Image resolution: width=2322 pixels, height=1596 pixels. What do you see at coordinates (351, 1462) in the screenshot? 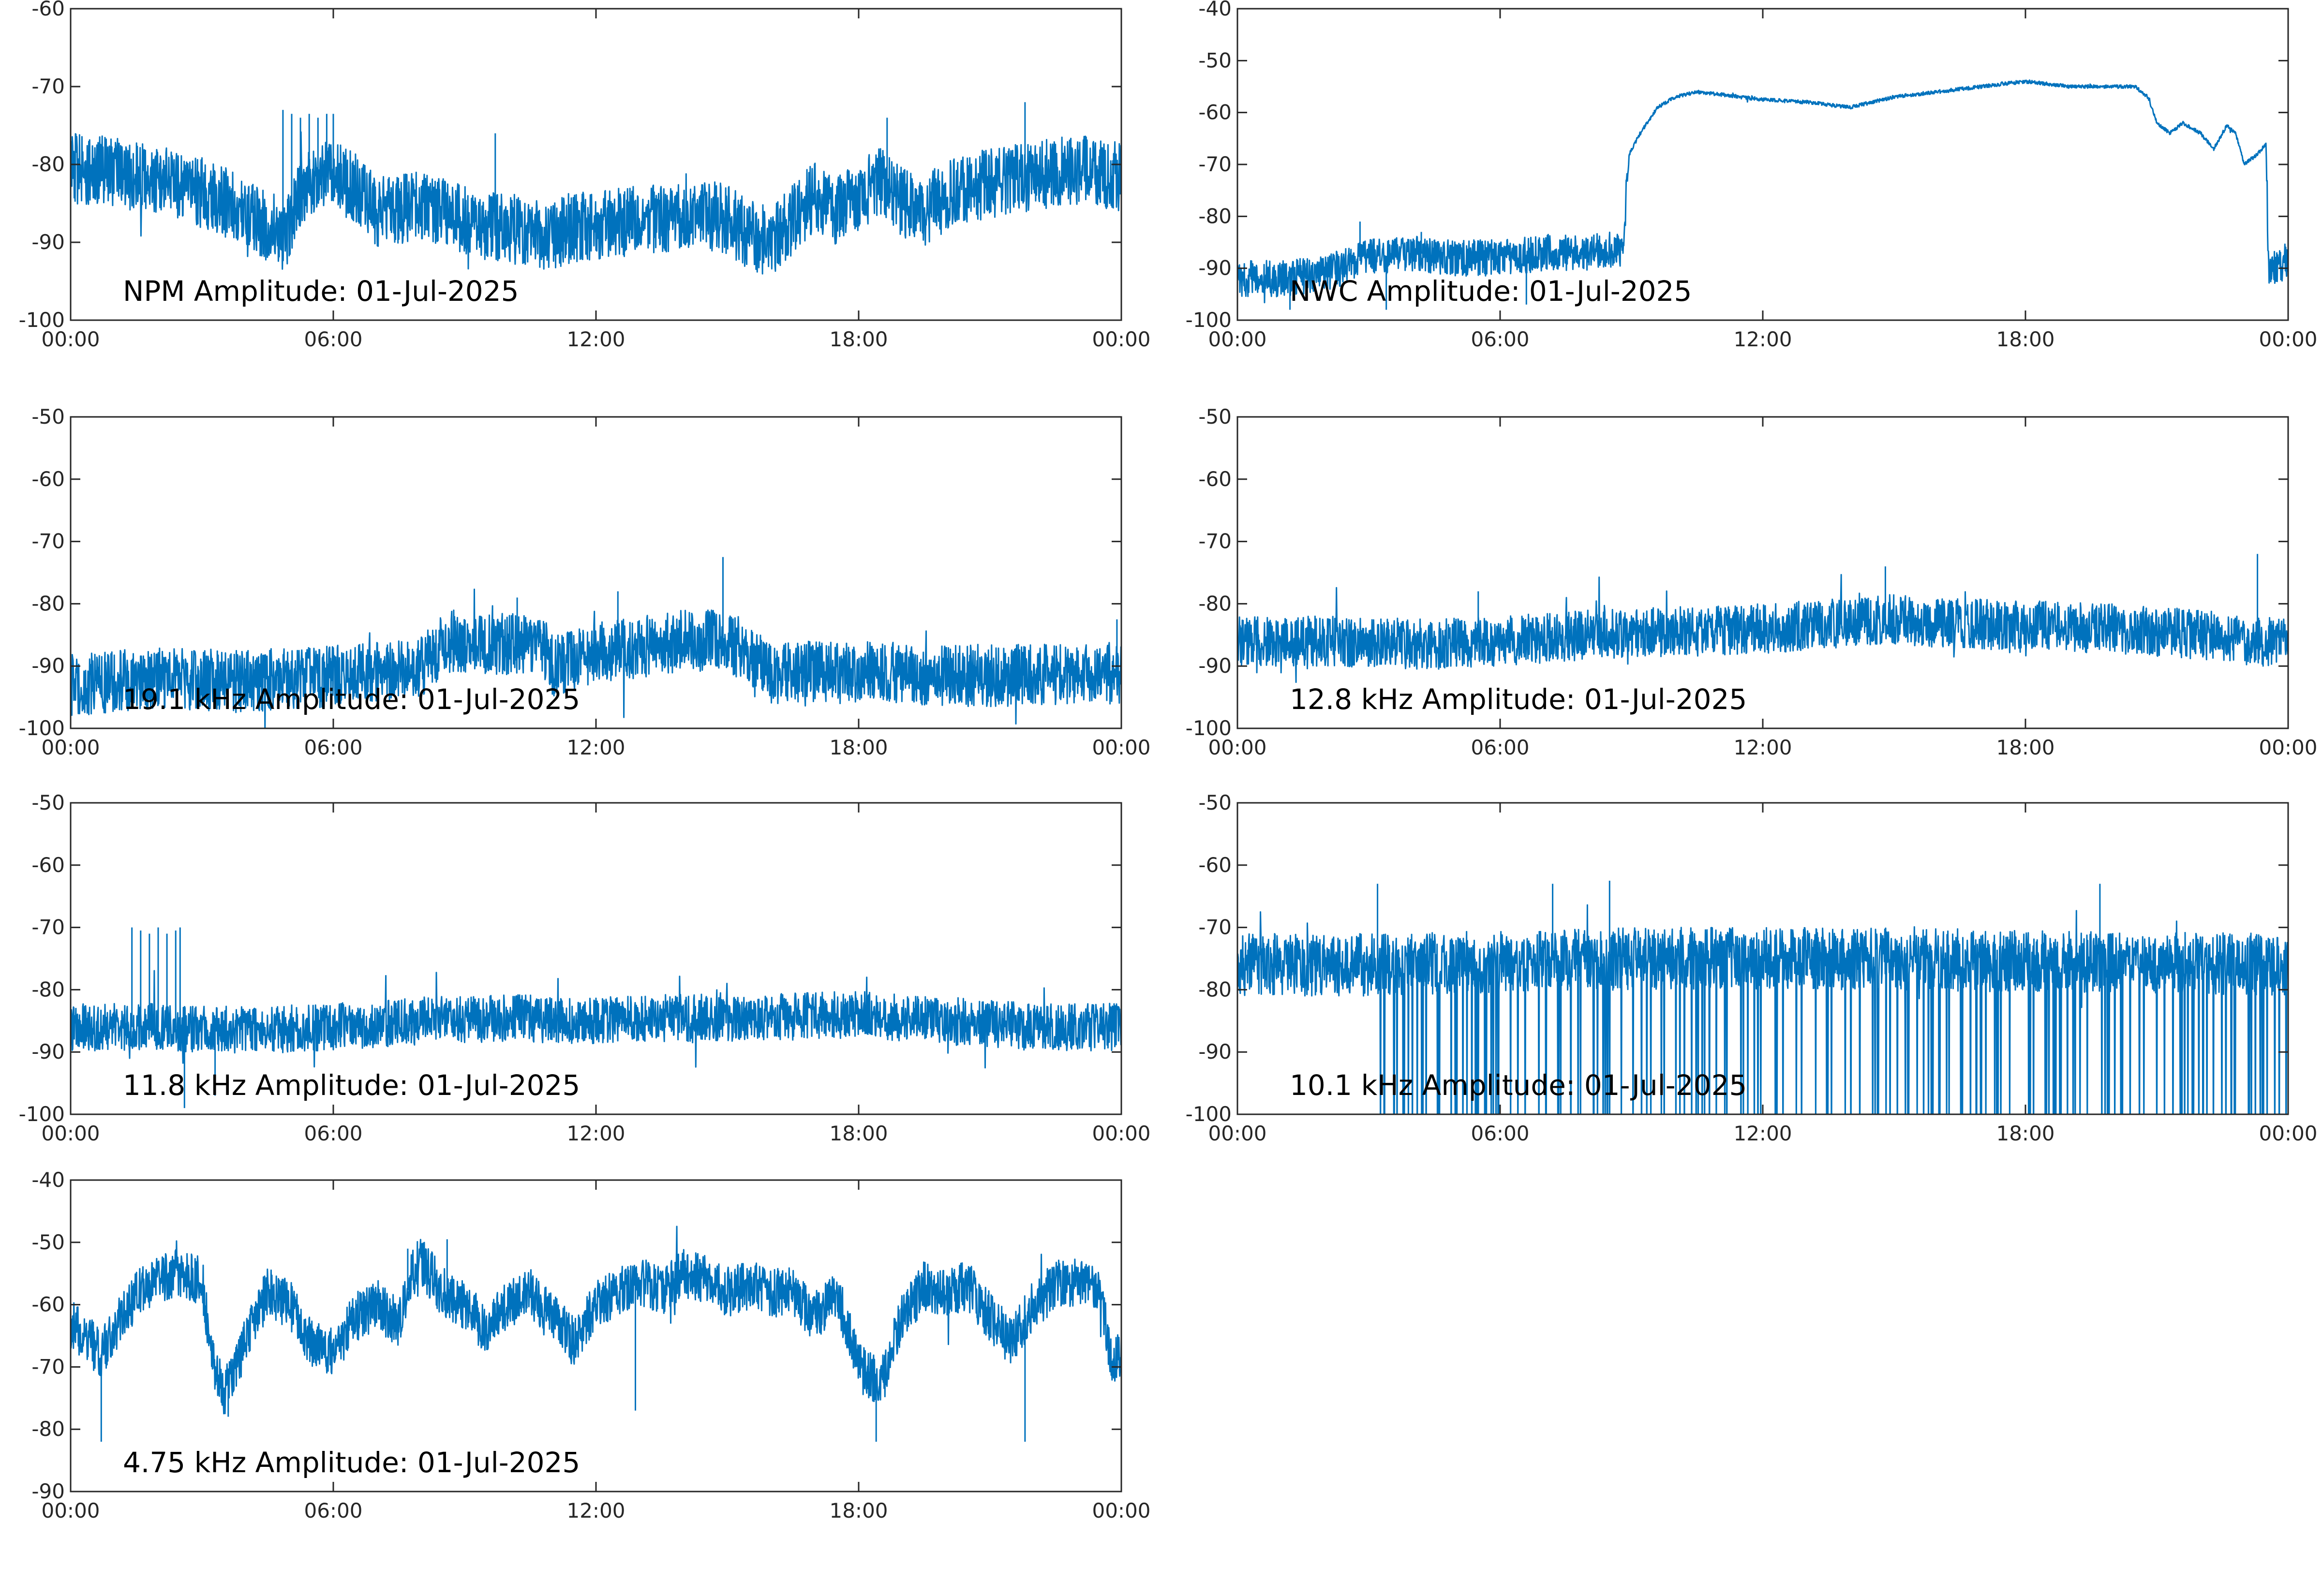
I see `panel-label: 4.75 kHz Amplitude: 01-Jul-2025` at bounding box center [351, 1462].